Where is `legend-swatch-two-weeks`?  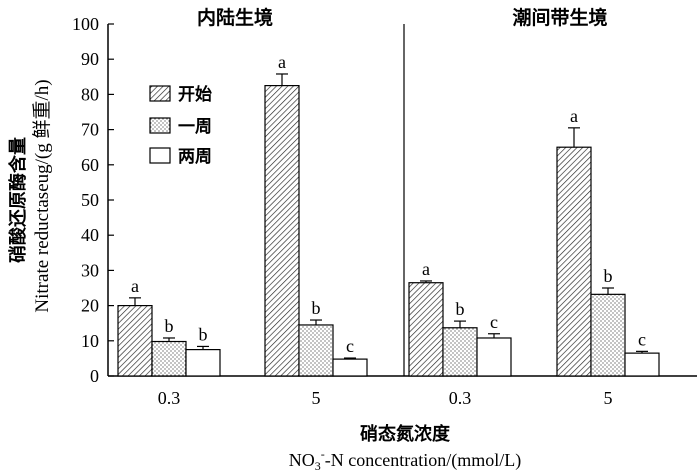
legend-swatch-two-weeks is located at coordinates (160, 155).